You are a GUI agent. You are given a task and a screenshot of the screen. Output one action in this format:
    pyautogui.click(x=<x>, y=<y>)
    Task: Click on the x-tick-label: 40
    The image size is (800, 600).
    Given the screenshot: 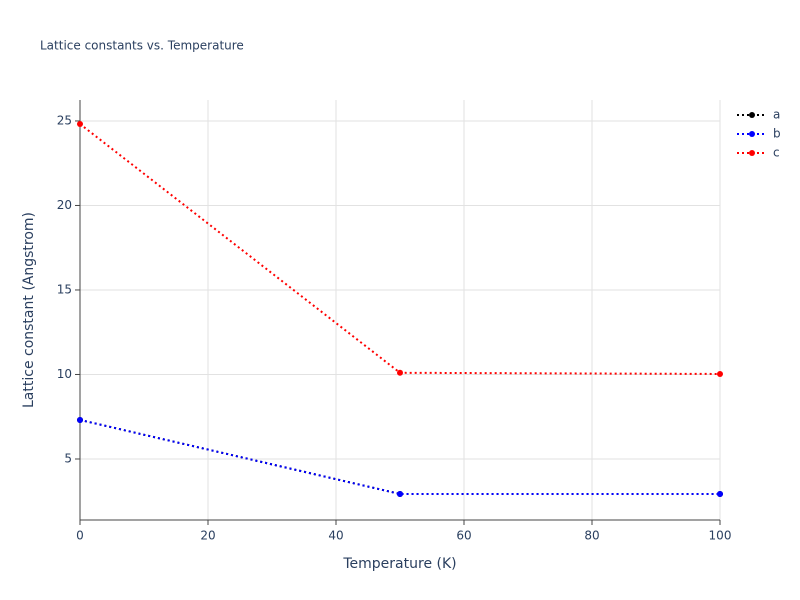 What is the action you would take?
    pyautogui.click(x=335, y=536)
    